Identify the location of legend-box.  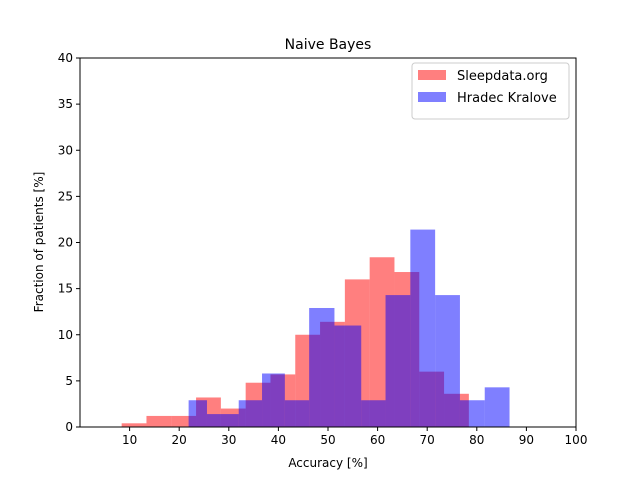
(490, 91).